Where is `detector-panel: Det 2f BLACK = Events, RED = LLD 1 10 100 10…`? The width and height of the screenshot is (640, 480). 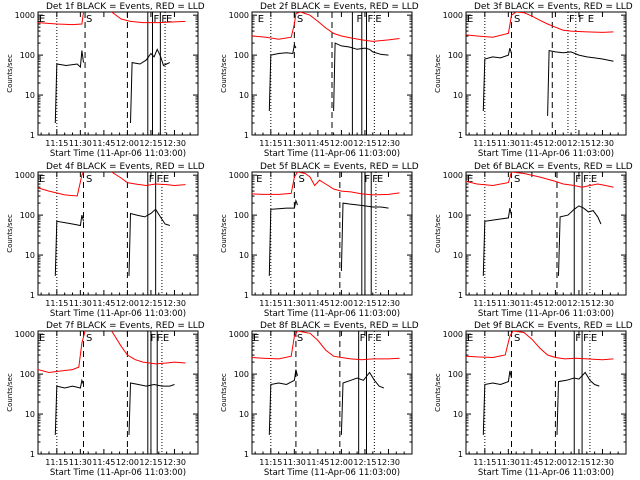
detector-panel: Det 2f BLACK = Events, RED = LLD 1 10 100 10… is located at coordinates (319, 80).